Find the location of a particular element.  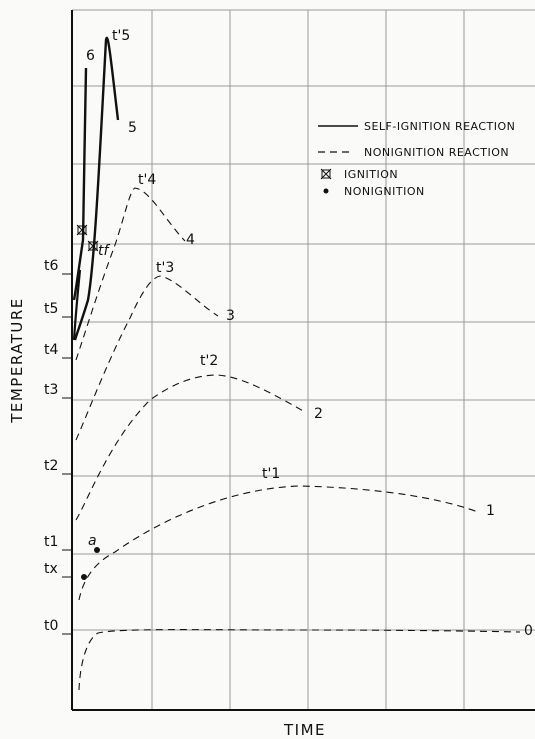

curve-5-start is located at coordinates (77, 305).